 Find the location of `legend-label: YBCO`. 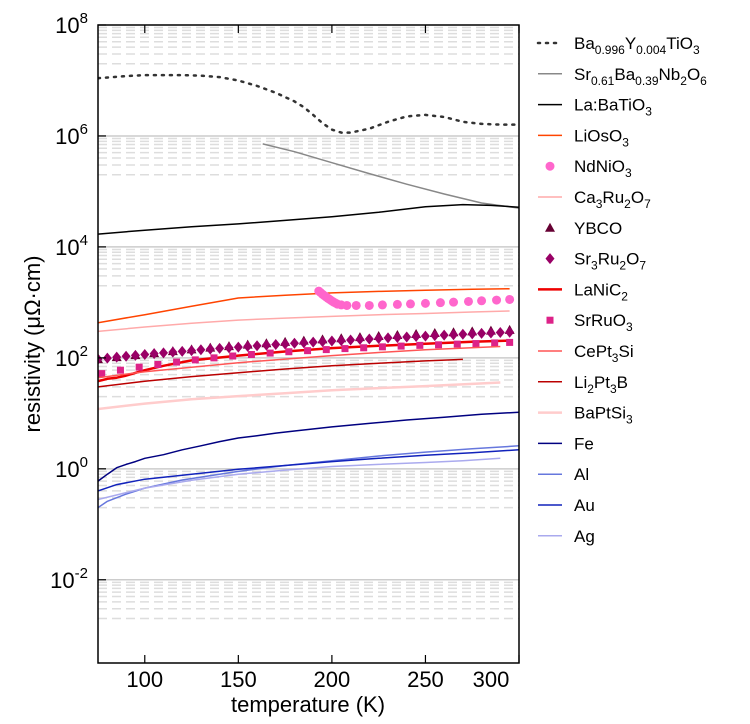

legend-label: YBCO is located at coordinates (598, 228).